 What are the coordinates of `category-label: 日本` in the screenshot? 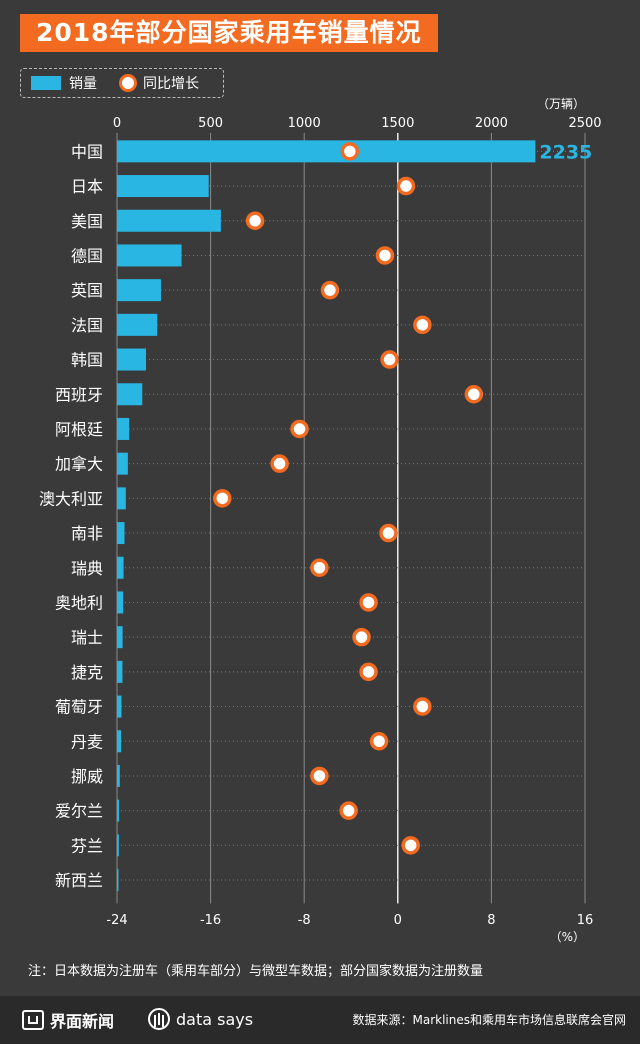 It's located at (87, 186).